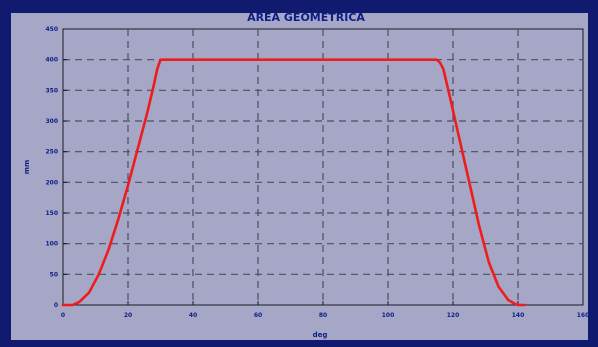 This screenshot has height=347, width=598. Describe the element at coordinates (51, 182) in the screenshot. I see `y-tick-label: 200` at that location.